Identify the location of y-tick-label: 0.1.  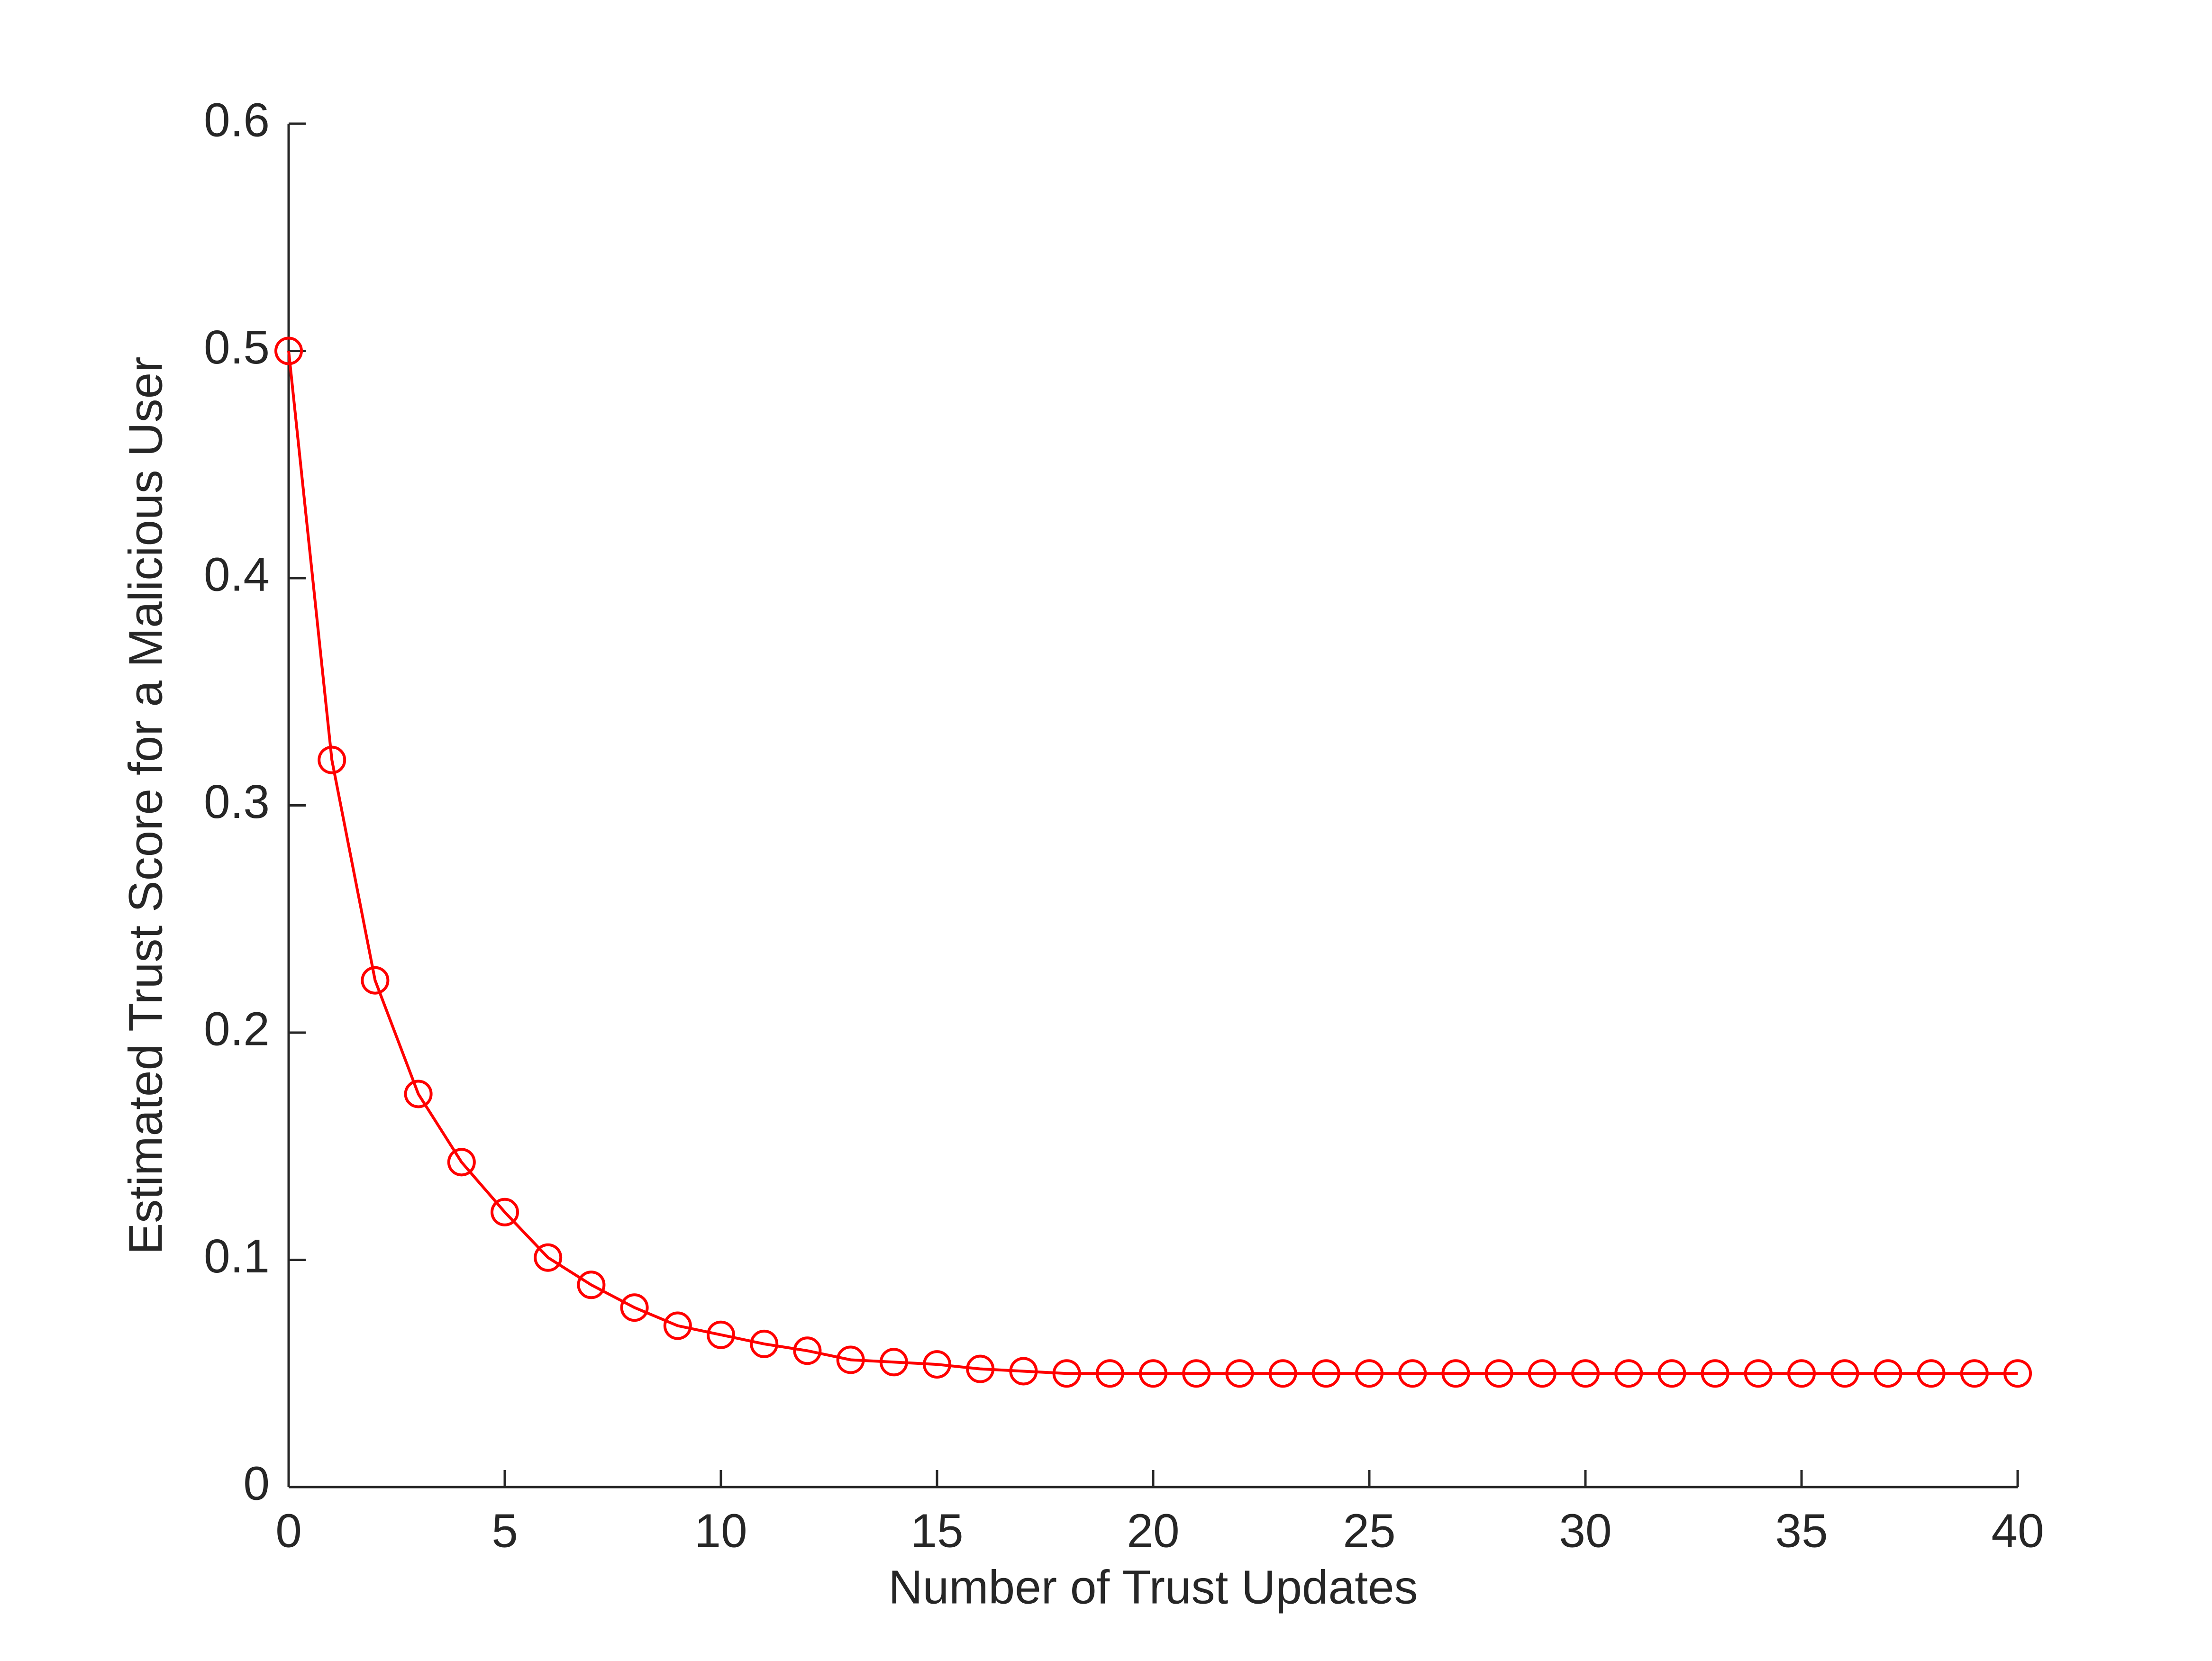
(237, 1257).